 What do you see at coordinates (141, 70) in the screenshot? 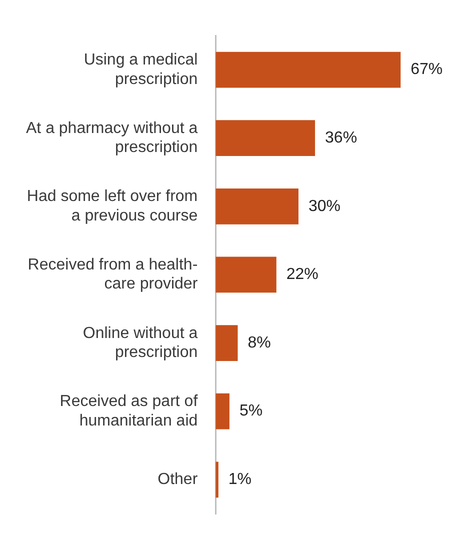
I see `y-tick-label: Using a medical prescription` at bounding box center [141, 70].